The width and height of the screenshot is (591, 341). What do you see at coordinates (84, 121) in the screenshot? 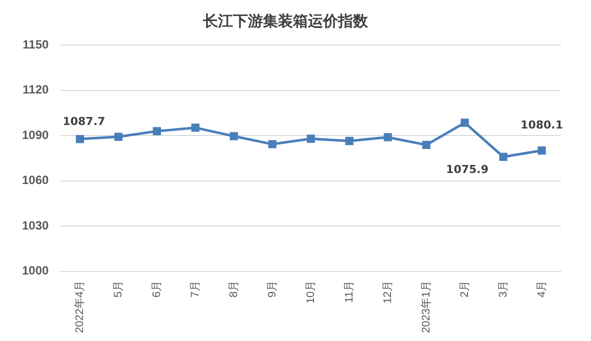
I see `data-label: 1087.7` at bounding box center [84, 121].